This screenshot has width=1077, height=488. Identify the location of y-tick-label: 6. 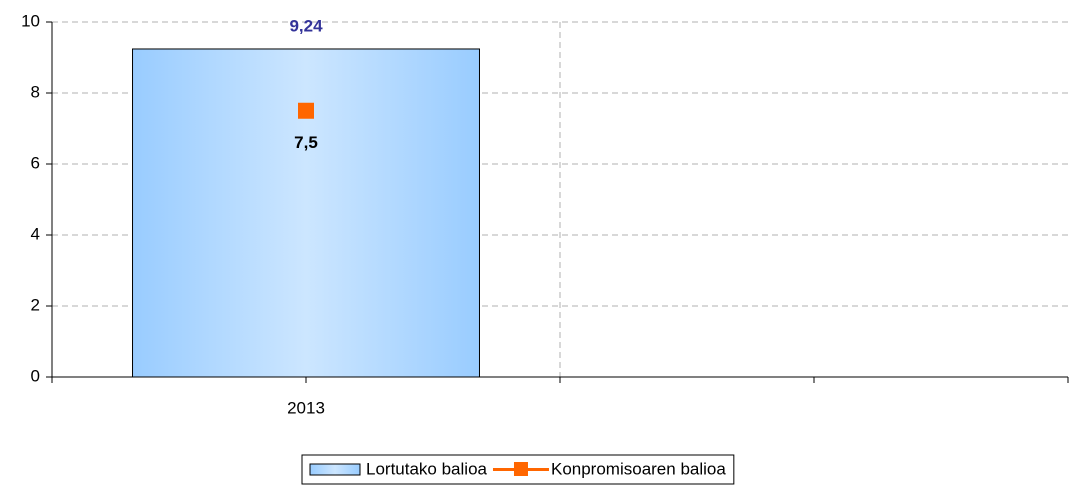
(35, 162).